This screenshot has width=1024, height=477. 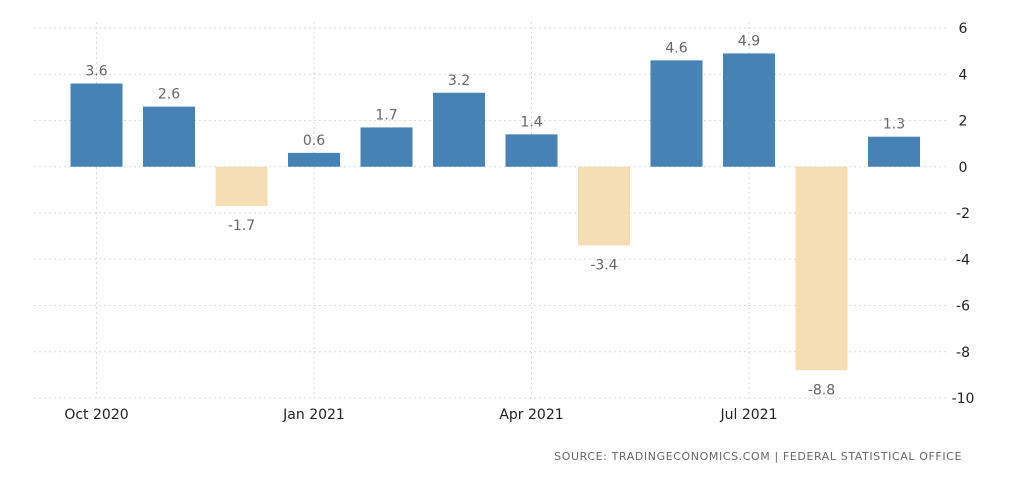 What do you see at coordinates (386, 147) in the screenshot?
I see `bar-feb-2021` at bounding box center [386, 147].